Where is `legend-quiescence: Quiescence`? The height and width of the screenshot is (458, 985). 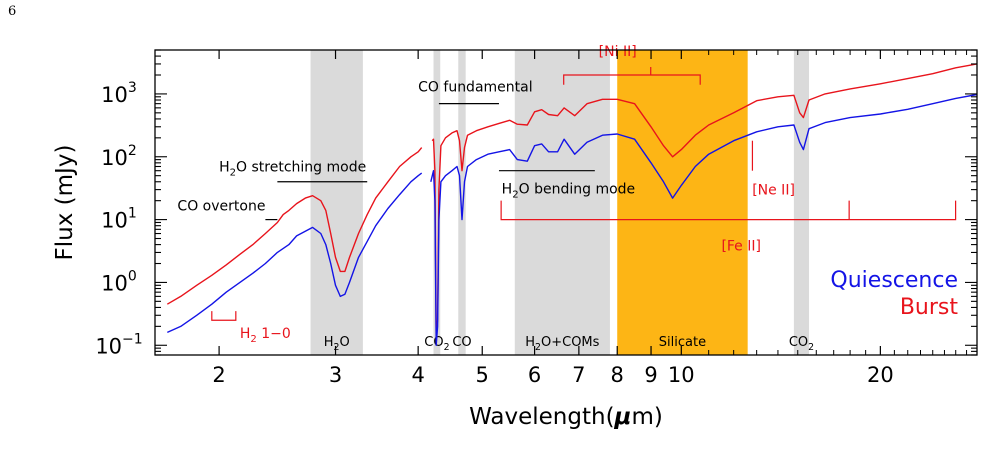 legend-quiescence: Quiescence is located at coordinates (894, 280).